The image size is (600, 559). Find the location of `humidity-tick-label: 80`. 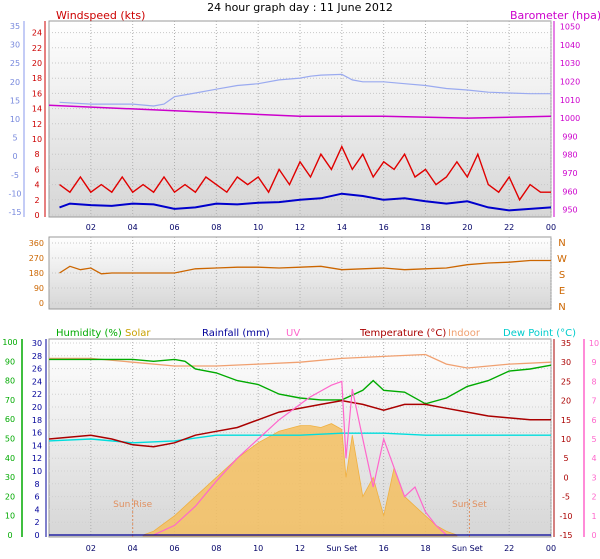

humidity-tick-label: 80 is located at coordinates (10, 381).